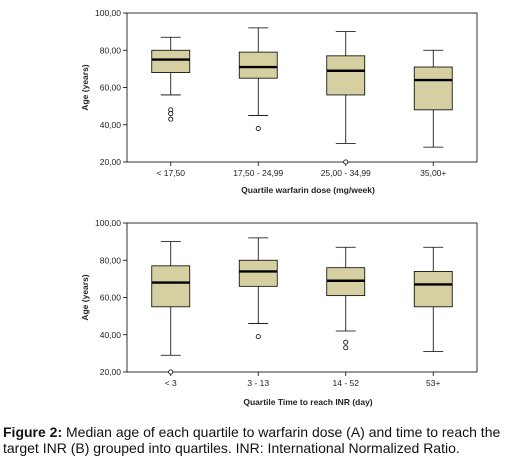 The height and width of the screenshot is (463, 529). Describe the element at coordinates (346, 317) in the screenshot. I see `box-group: 14 - 52` at that location.